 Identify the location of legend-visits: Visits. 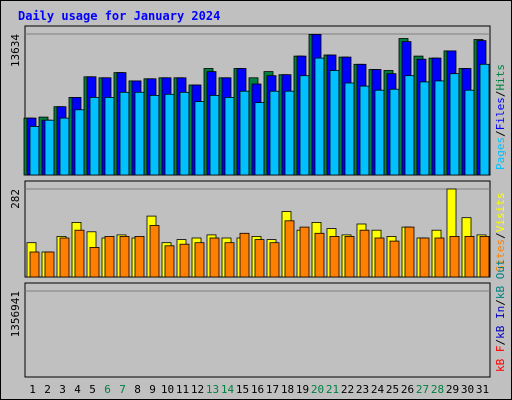
(500, 213).